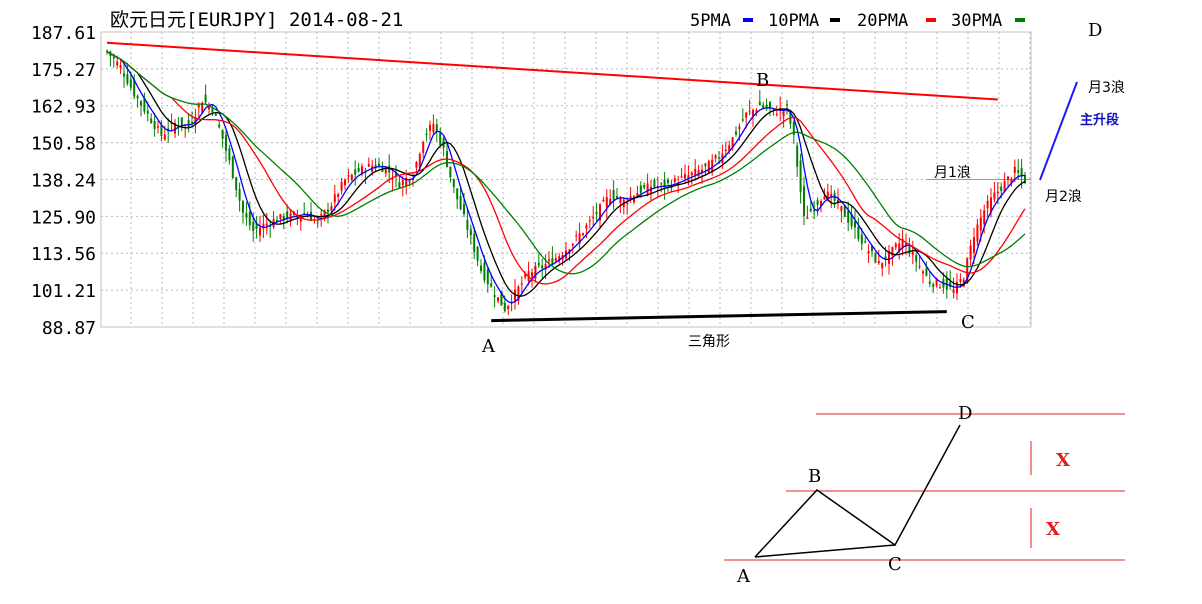 The width and height of the screenshot is (1202, 604). I want to click on y-tick-label: 138.24, so click(63, 181).